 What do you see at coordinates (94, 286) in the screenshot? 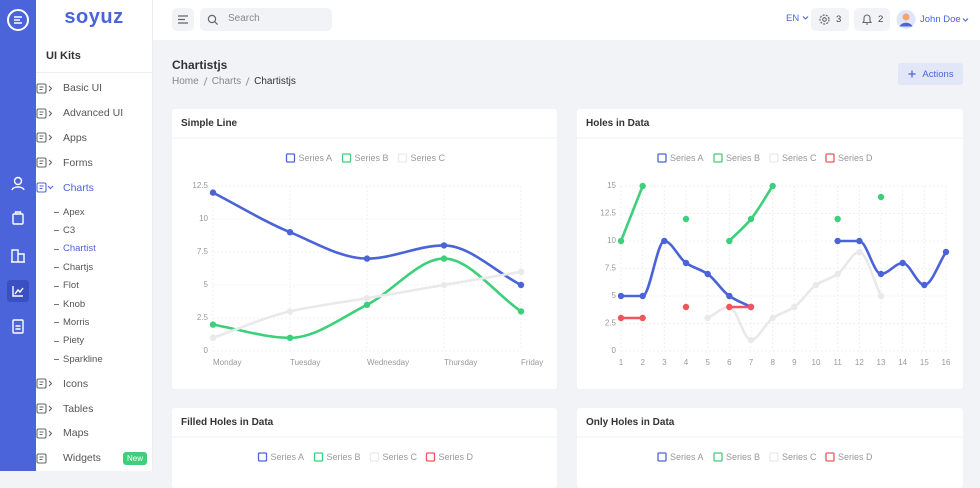
I see `submenu-item: Flot` at bounding box center [94, 286].